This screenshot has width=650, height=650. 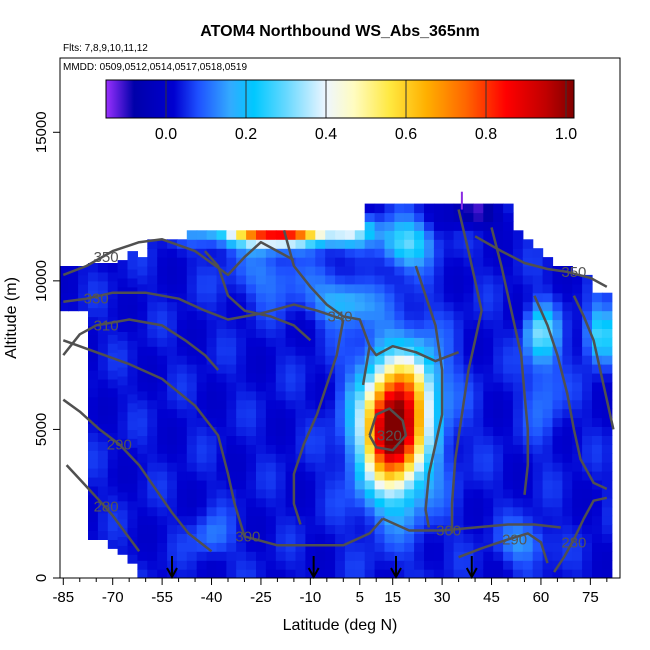 I want to click on colorbar-tick-label: 1.0, so click(x=566, y=134).